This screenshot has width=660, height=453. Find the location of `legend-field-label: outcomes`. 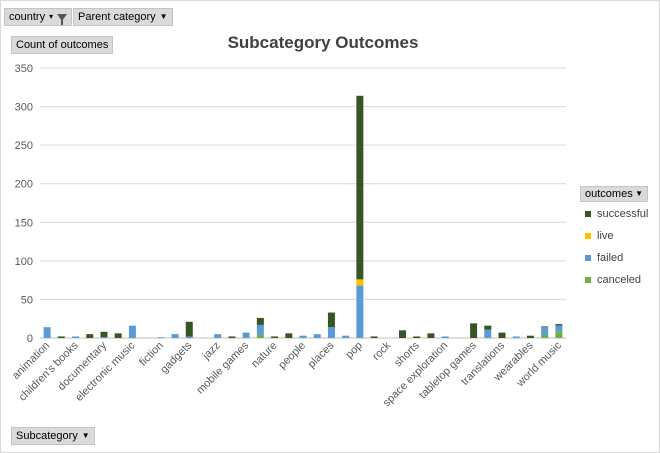

legend-field-label: outcomes is located at coordinates (609, 194).